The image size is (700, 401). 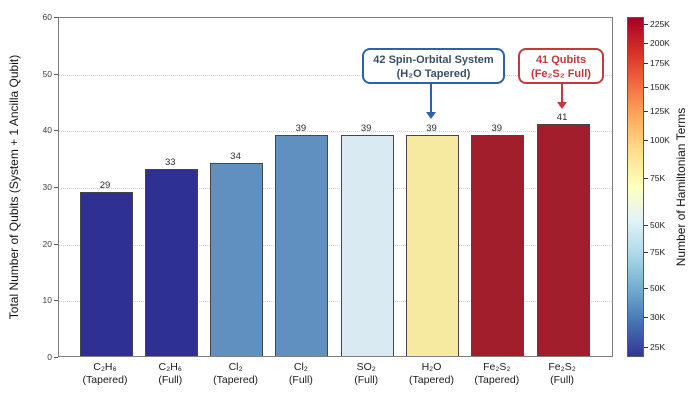 What do you see at coordinates (47, 187) in the screenshot?
I see `y-tick-label: 30` at bounding box center [47, 187].